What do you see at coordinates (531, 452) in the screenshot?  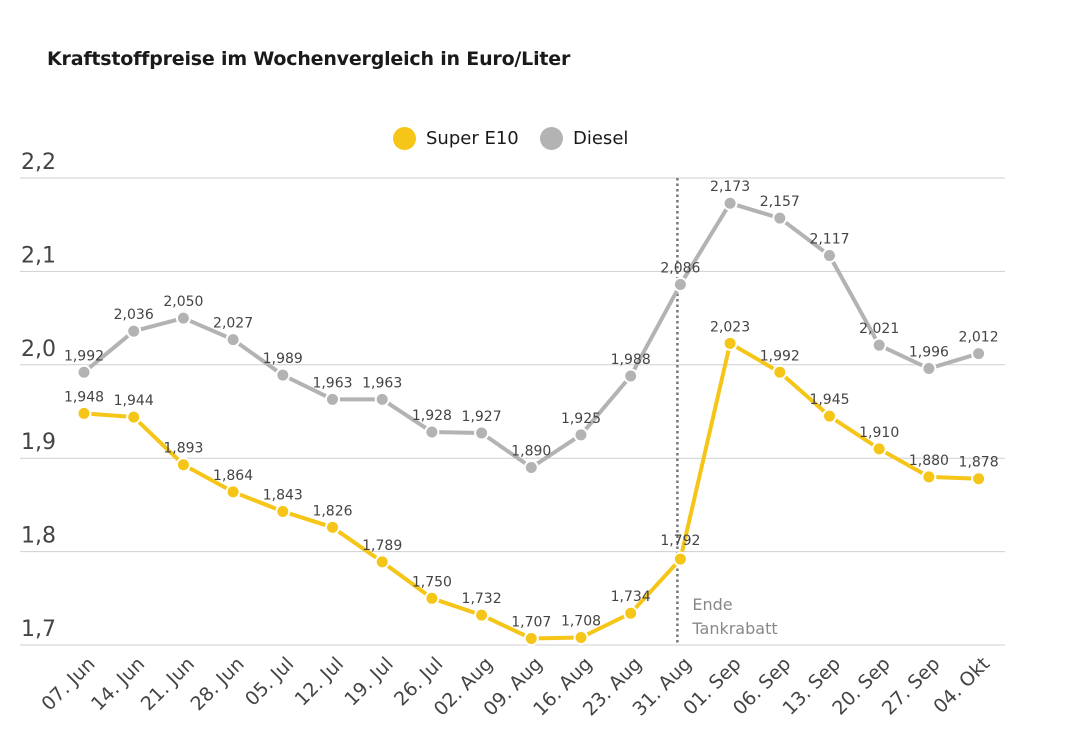 I see `data-label-diesel: 1,890` at bounding box center [531, 452].